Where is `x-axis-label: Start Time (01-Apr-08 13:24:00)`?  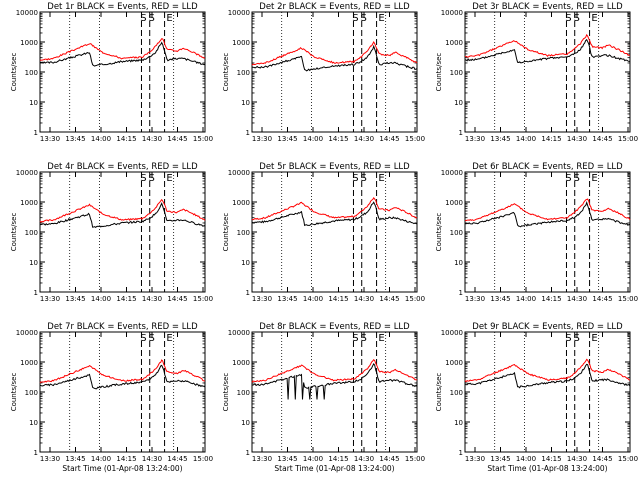
x-axis-label: Start Time (01-Apr-08 13:24:00) is located at coordinates (547, 468).